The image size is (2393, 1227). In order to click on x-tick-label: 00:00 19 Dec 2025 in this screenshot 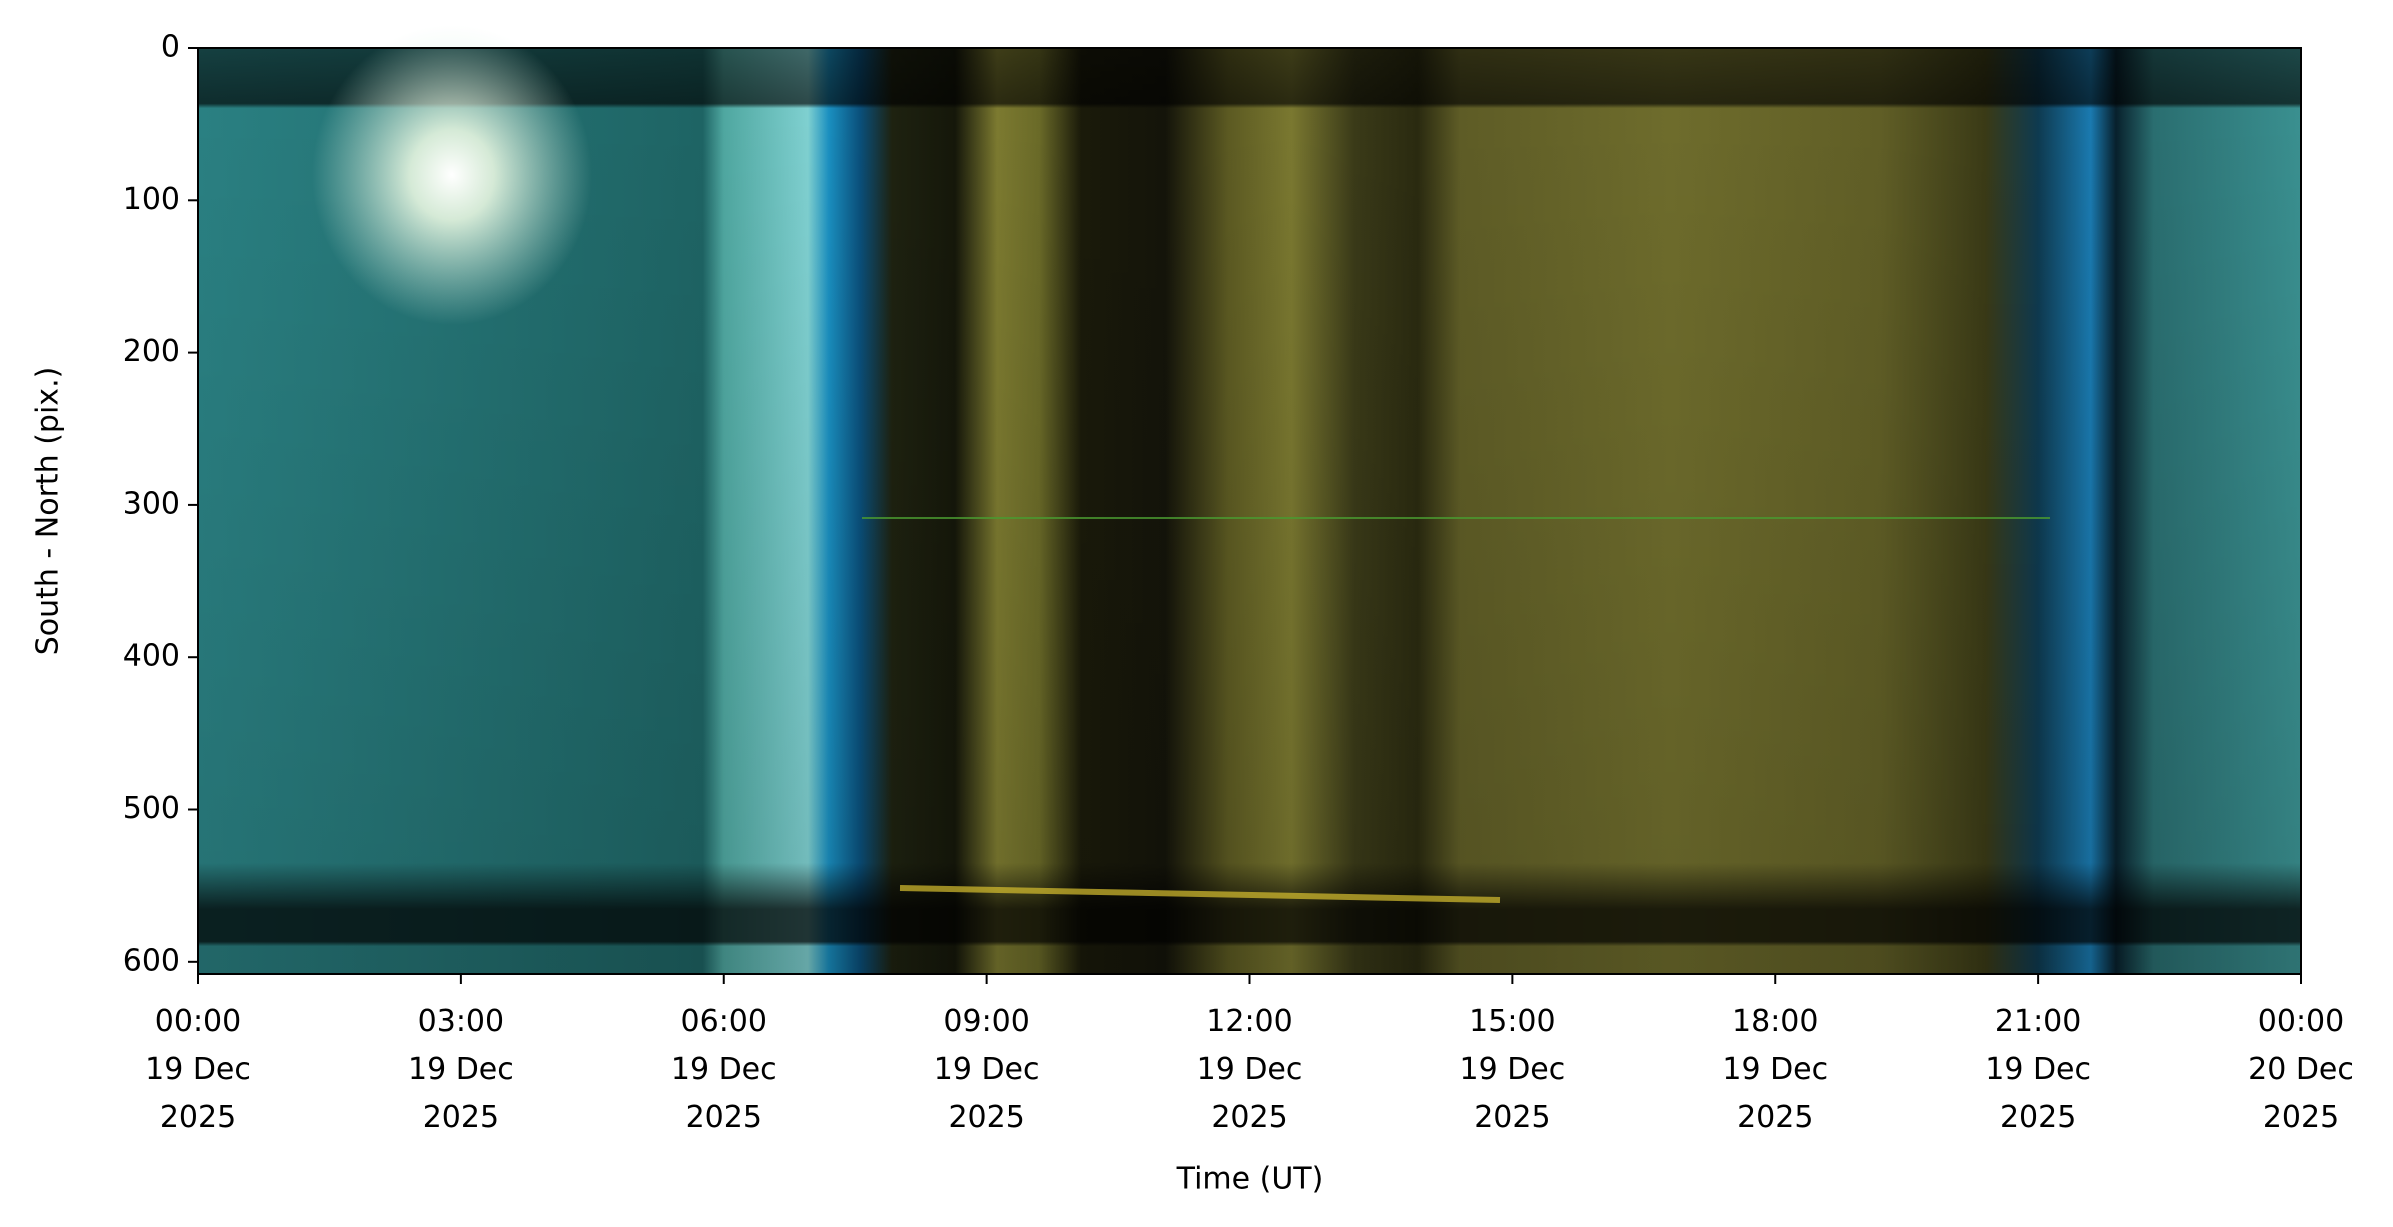, I will do `click(198, 1069)`.